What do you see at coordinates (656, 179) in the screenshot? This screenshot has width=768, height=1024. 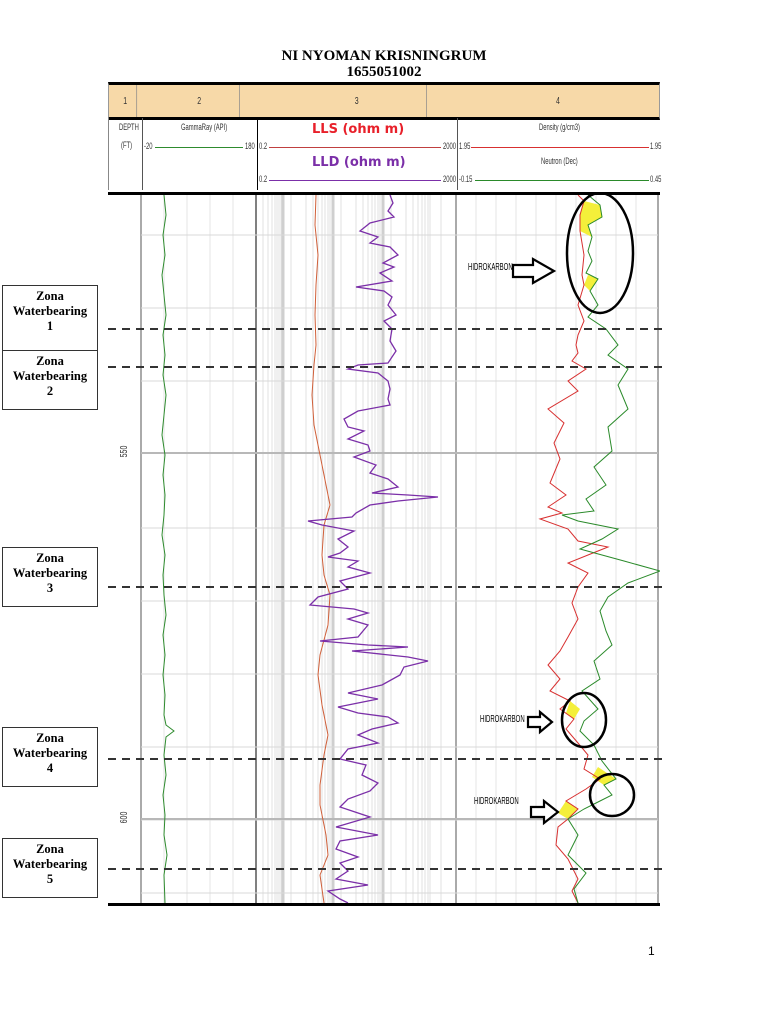 I see `neutron-max: 0.45` at bounding box center [656, 179].